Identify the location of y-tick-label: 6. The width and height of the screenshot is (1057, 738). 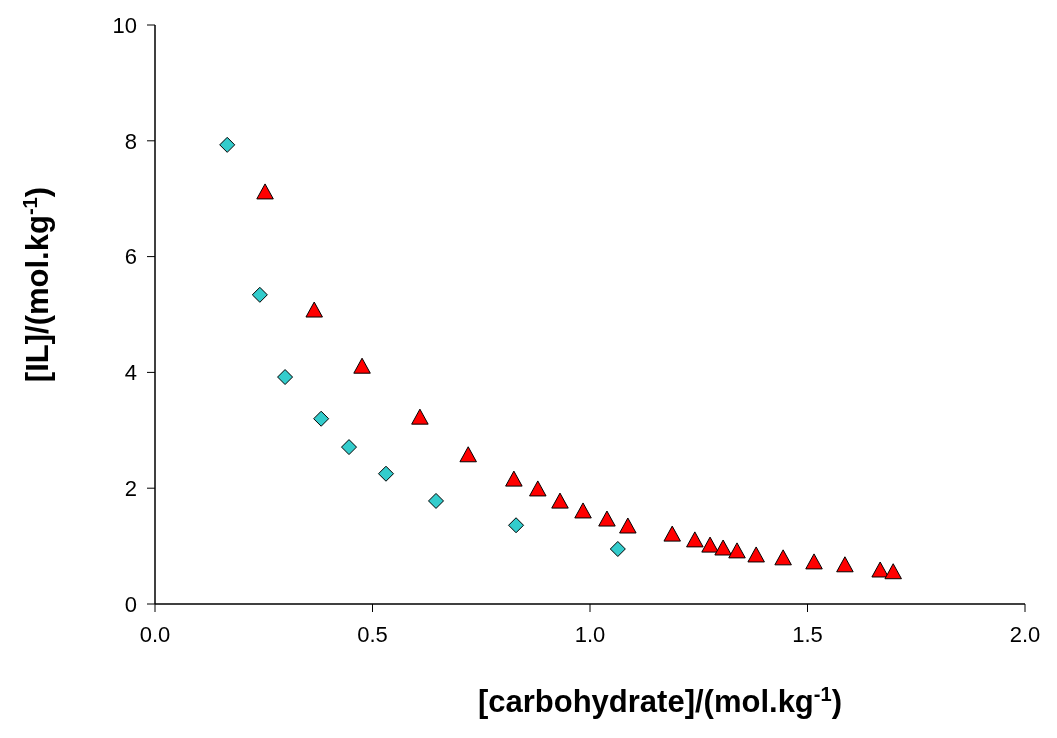
(130, 257).